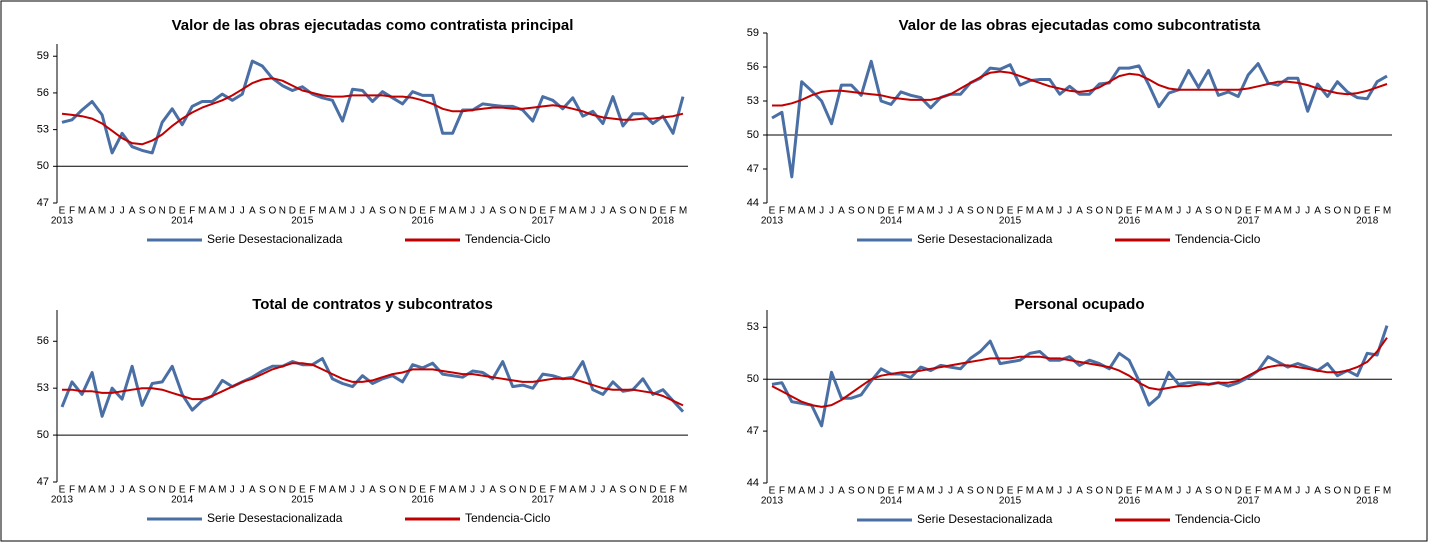 The width and height of the screenshot is (1429, 542). I want to click on legend-label: Tendencia-Ciclo, so click(508, 239).